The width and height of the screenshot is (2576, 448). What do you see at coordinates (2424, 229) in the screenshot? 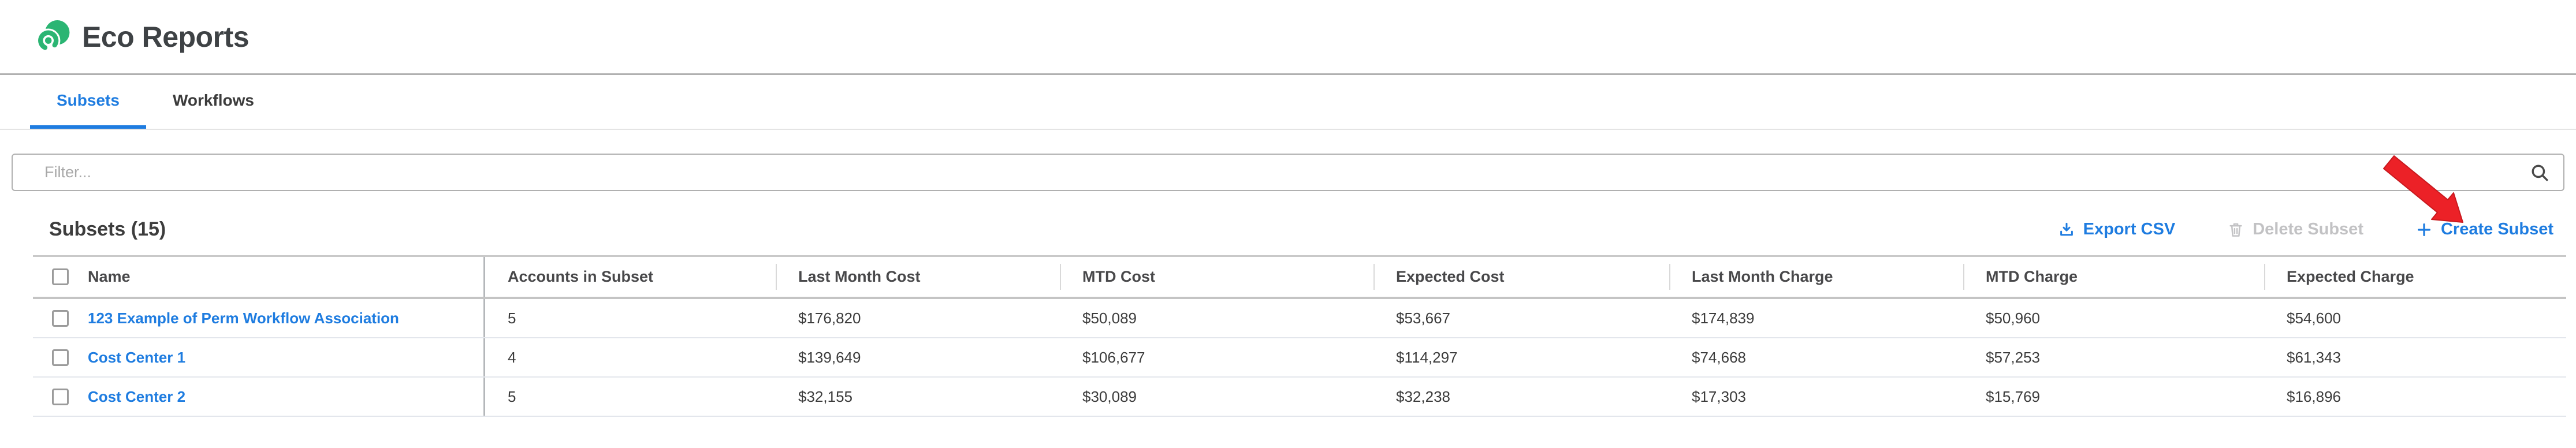
I see `plus-icon` at bounding box center [2424, 229].